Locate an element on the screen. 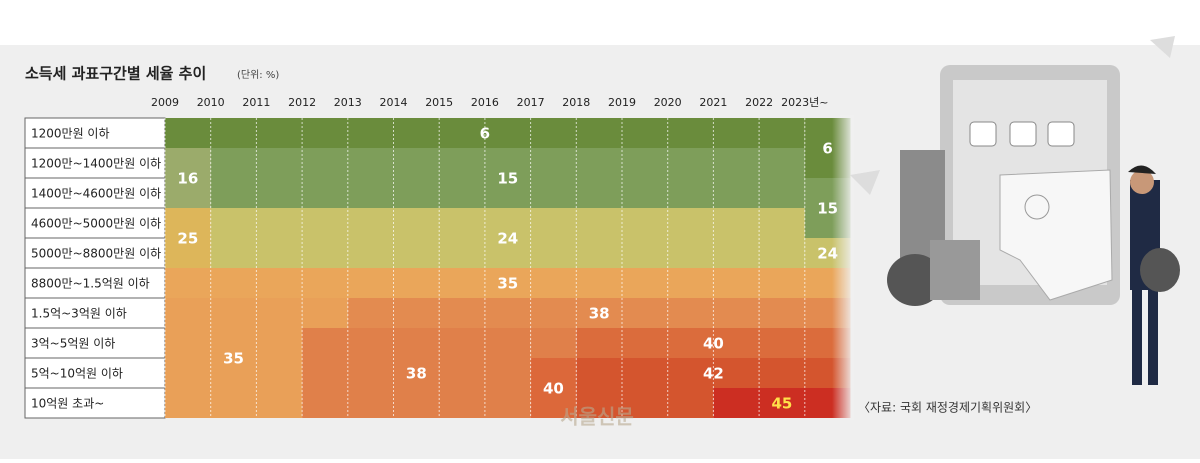  bracket-label: 3억~5억원 이하 is located at coordinates (73, 344).